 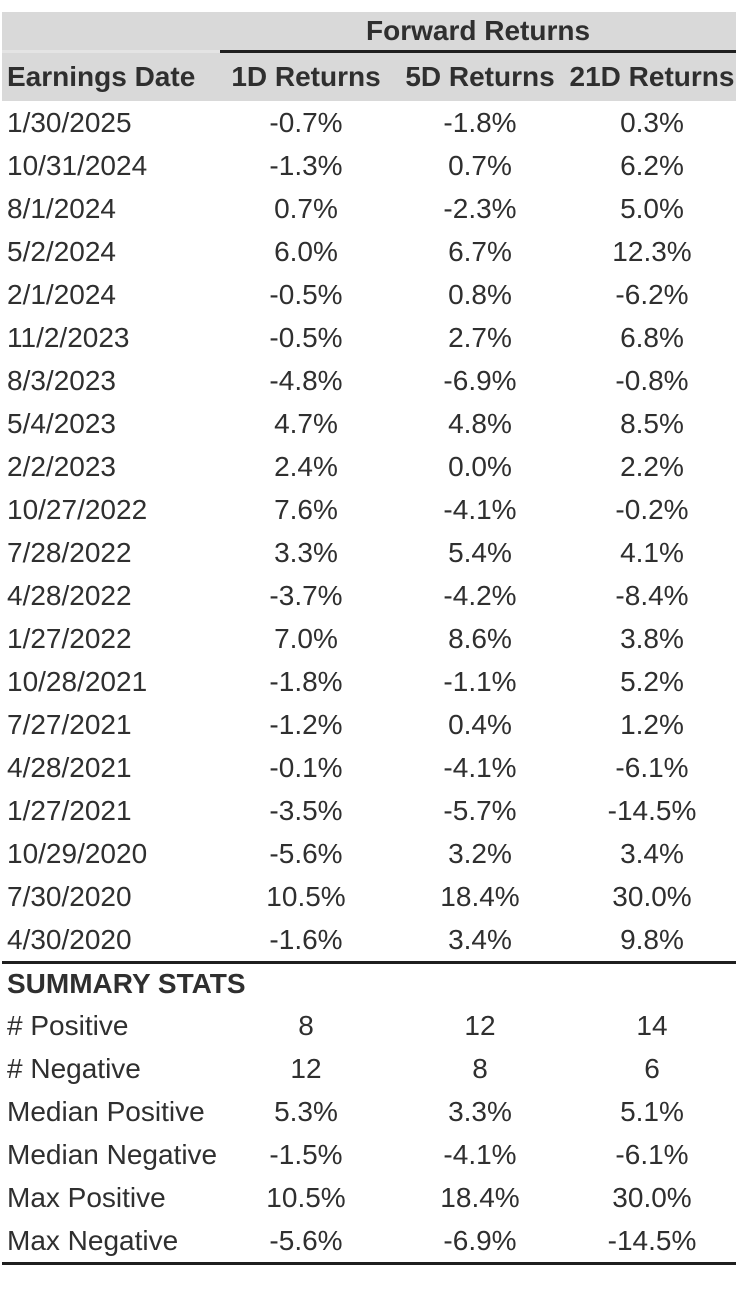 I want to click on table-row: 8/3/2023 -4.8% -6.9% -0.8%, so click(x=369, y=380).